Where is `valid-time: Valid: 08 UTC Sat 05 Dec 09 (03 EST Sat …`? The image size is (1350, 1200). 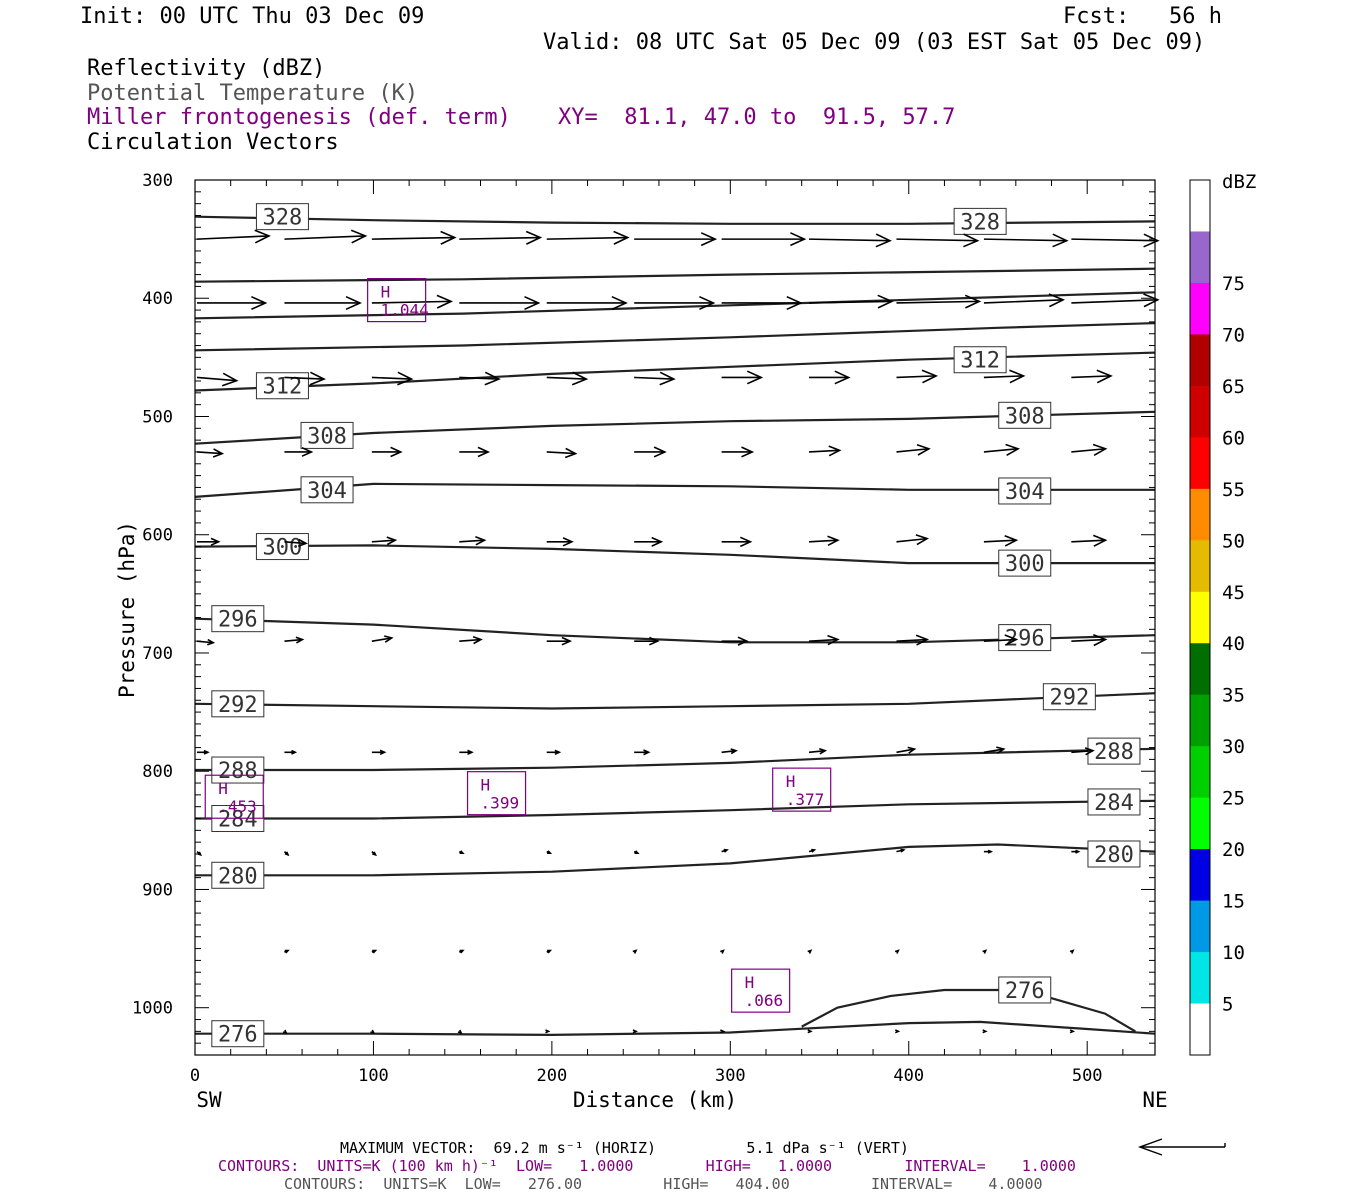
valid-time: Valid: 08 UTC Sat 05 Dec 09 (03 EST Sat … is located at coordinates (874, 42).